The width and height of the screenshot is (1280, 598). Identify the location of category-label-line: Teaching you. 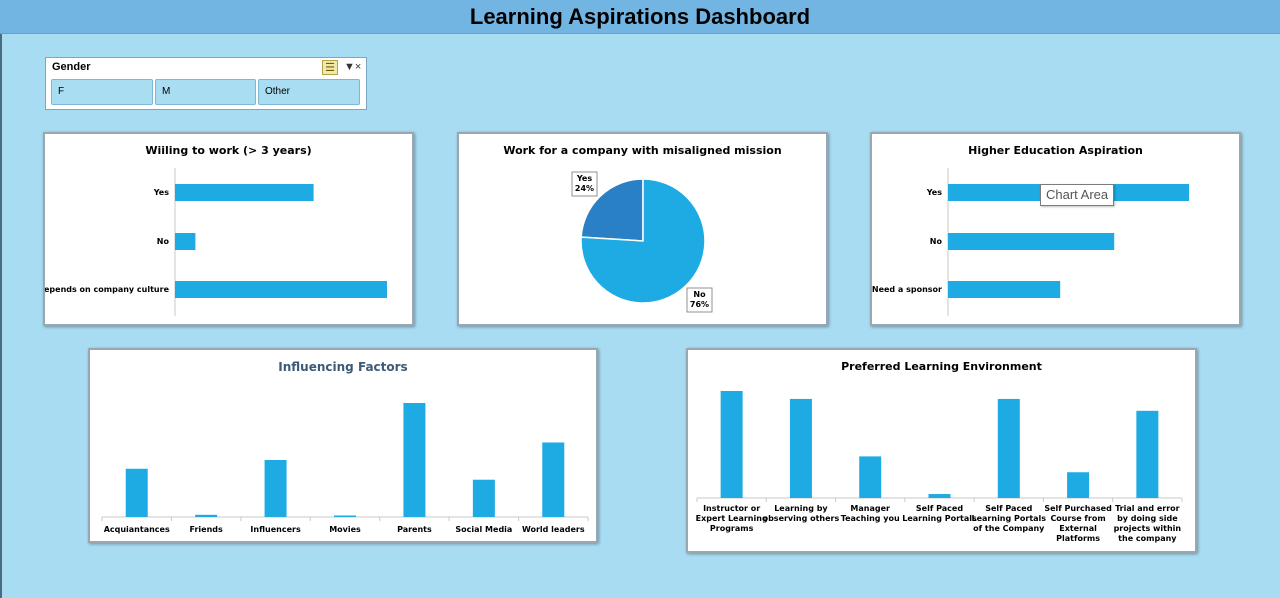
(870, 518).